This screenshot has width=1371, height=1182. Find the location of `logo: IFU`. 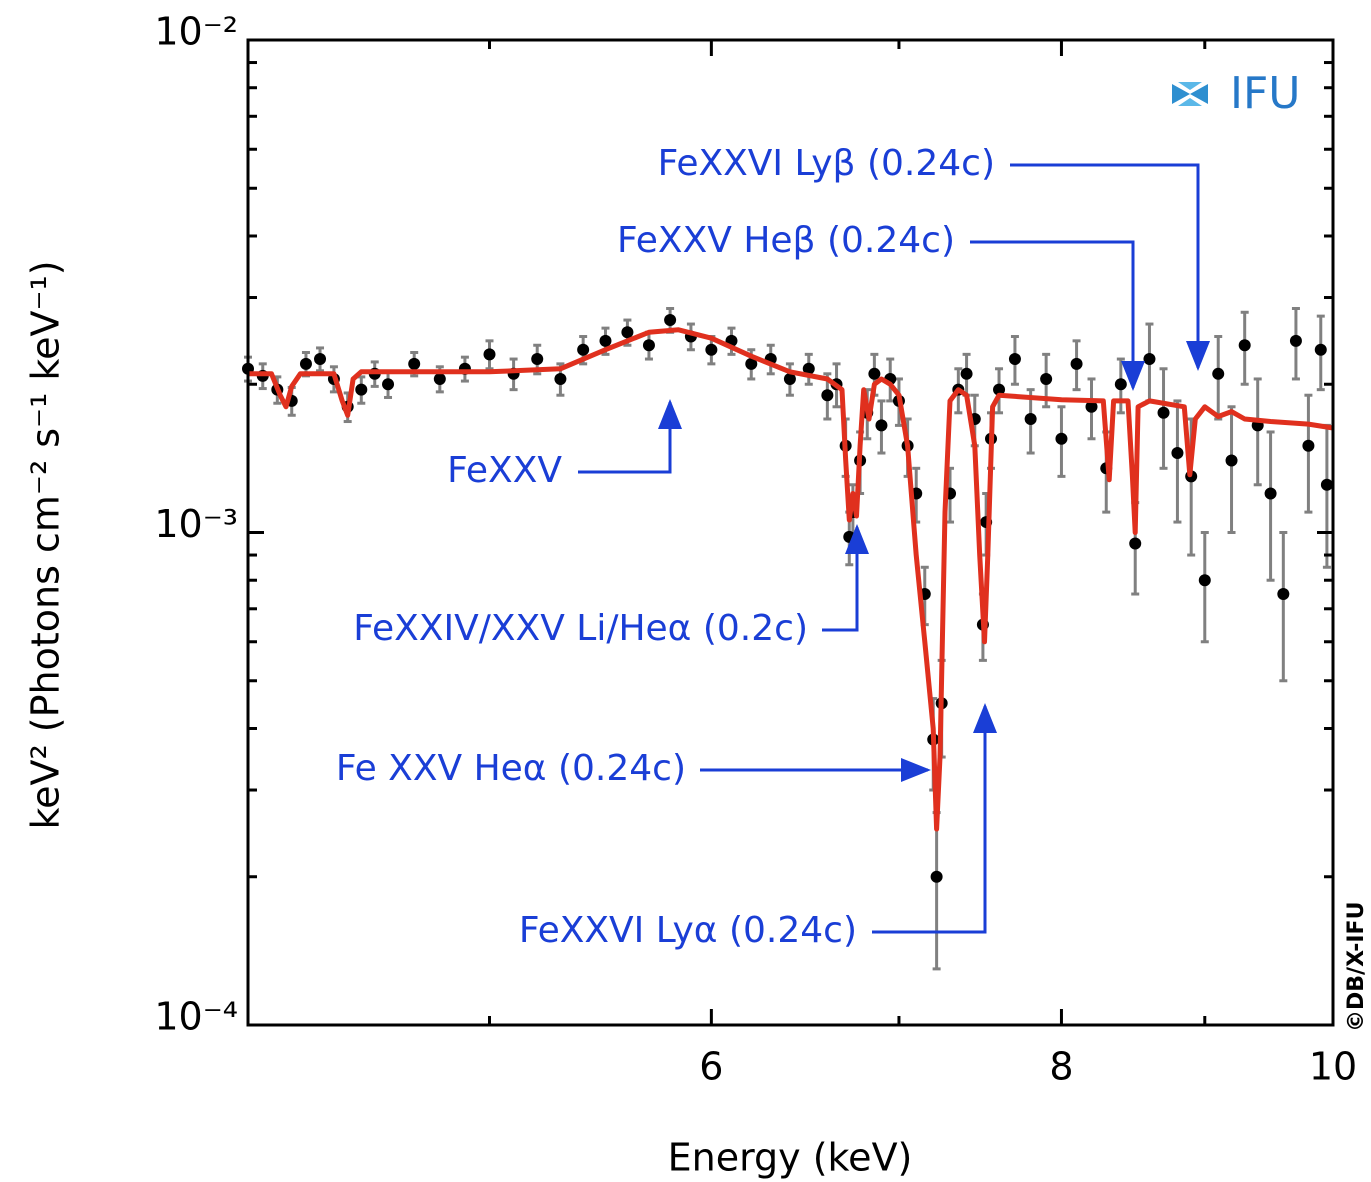

logo: IFU is located at coordinates (1236, 93).